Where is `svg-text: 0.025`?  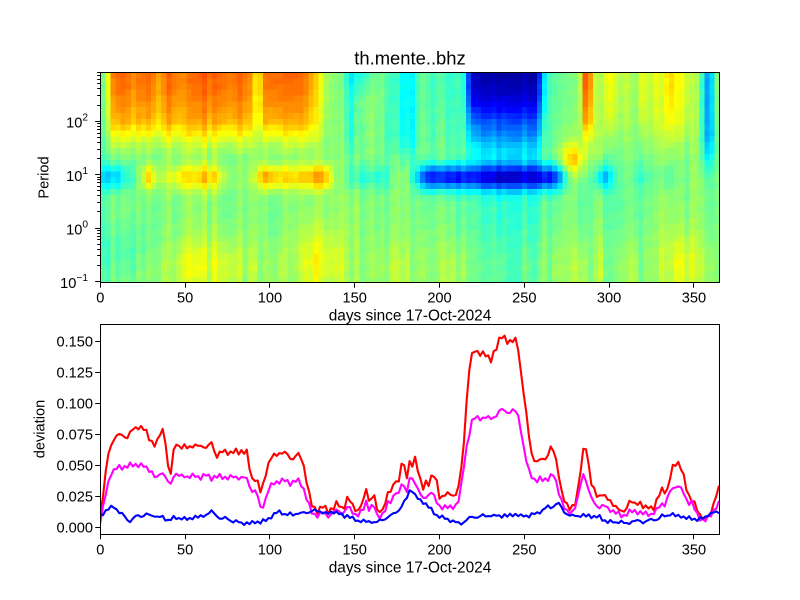 svg-text: 0.025 is located at coordinates (74, 498).